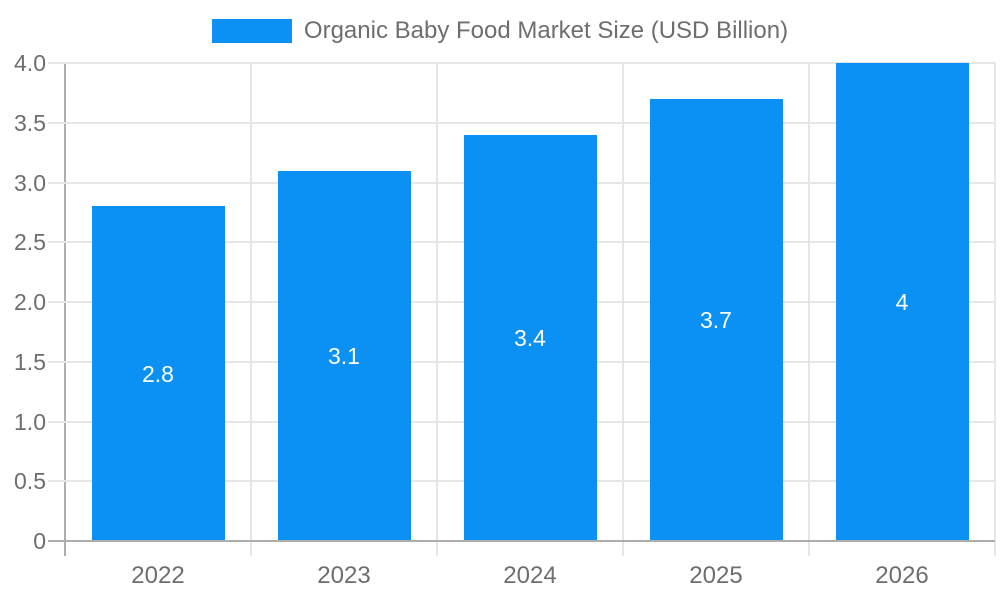 The height and width of the screenshot is (600, 1000). What do you see at coordinates (716, 575) in the screenshot?
I see `x-tick-label: 2025` at bounding box center [716, 575].